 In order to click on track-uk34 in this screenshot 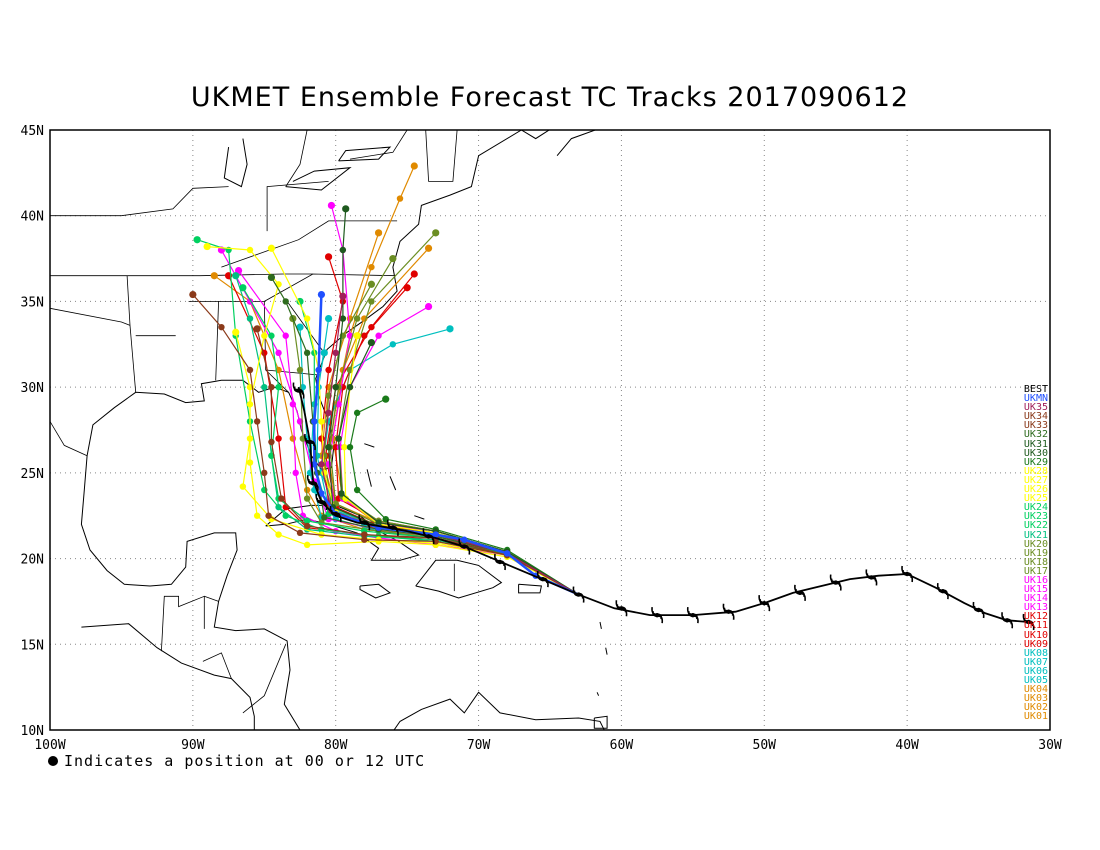, I will do `click(384, 443)`.